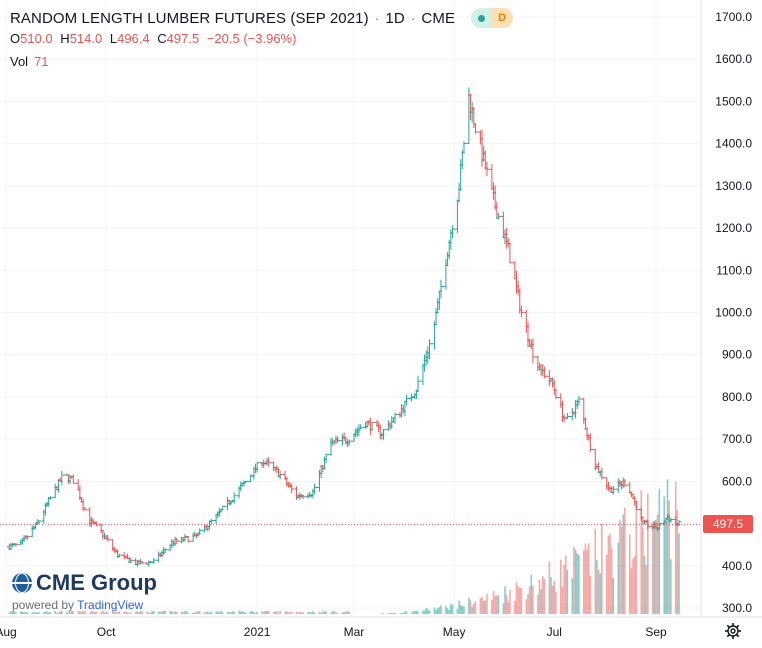  Describe the element at coordinates (502, 18) in the screenshot. I see `delayed-badge: D` at that location.